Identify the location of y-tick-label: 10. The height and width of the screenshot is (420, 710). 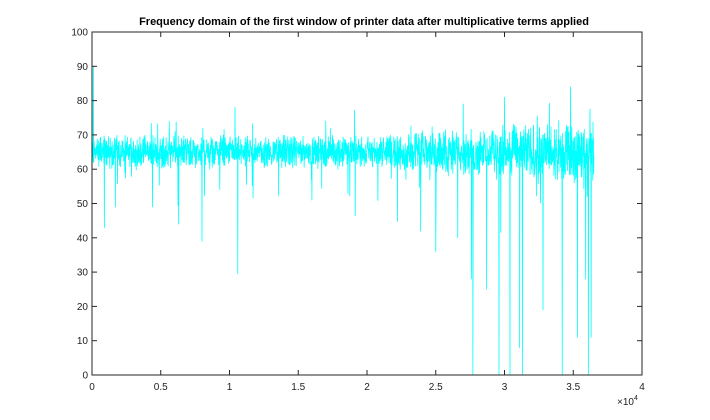
(83, 341).